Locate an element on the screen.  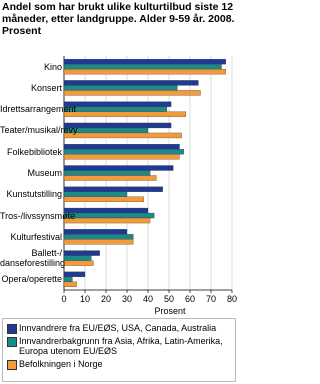
x-axis-label: Prosent is located at coordinates (170, 311).